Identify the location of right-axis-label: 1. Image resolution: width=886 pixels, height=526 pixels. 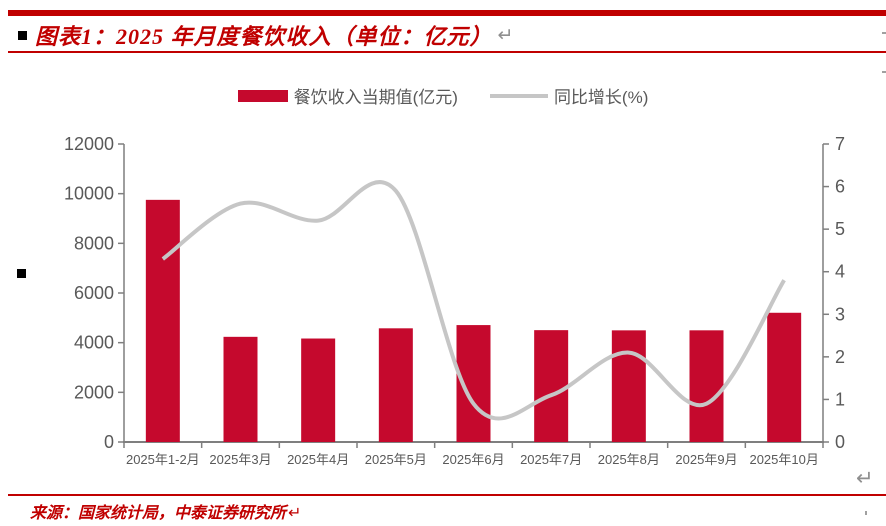
(840, 399).